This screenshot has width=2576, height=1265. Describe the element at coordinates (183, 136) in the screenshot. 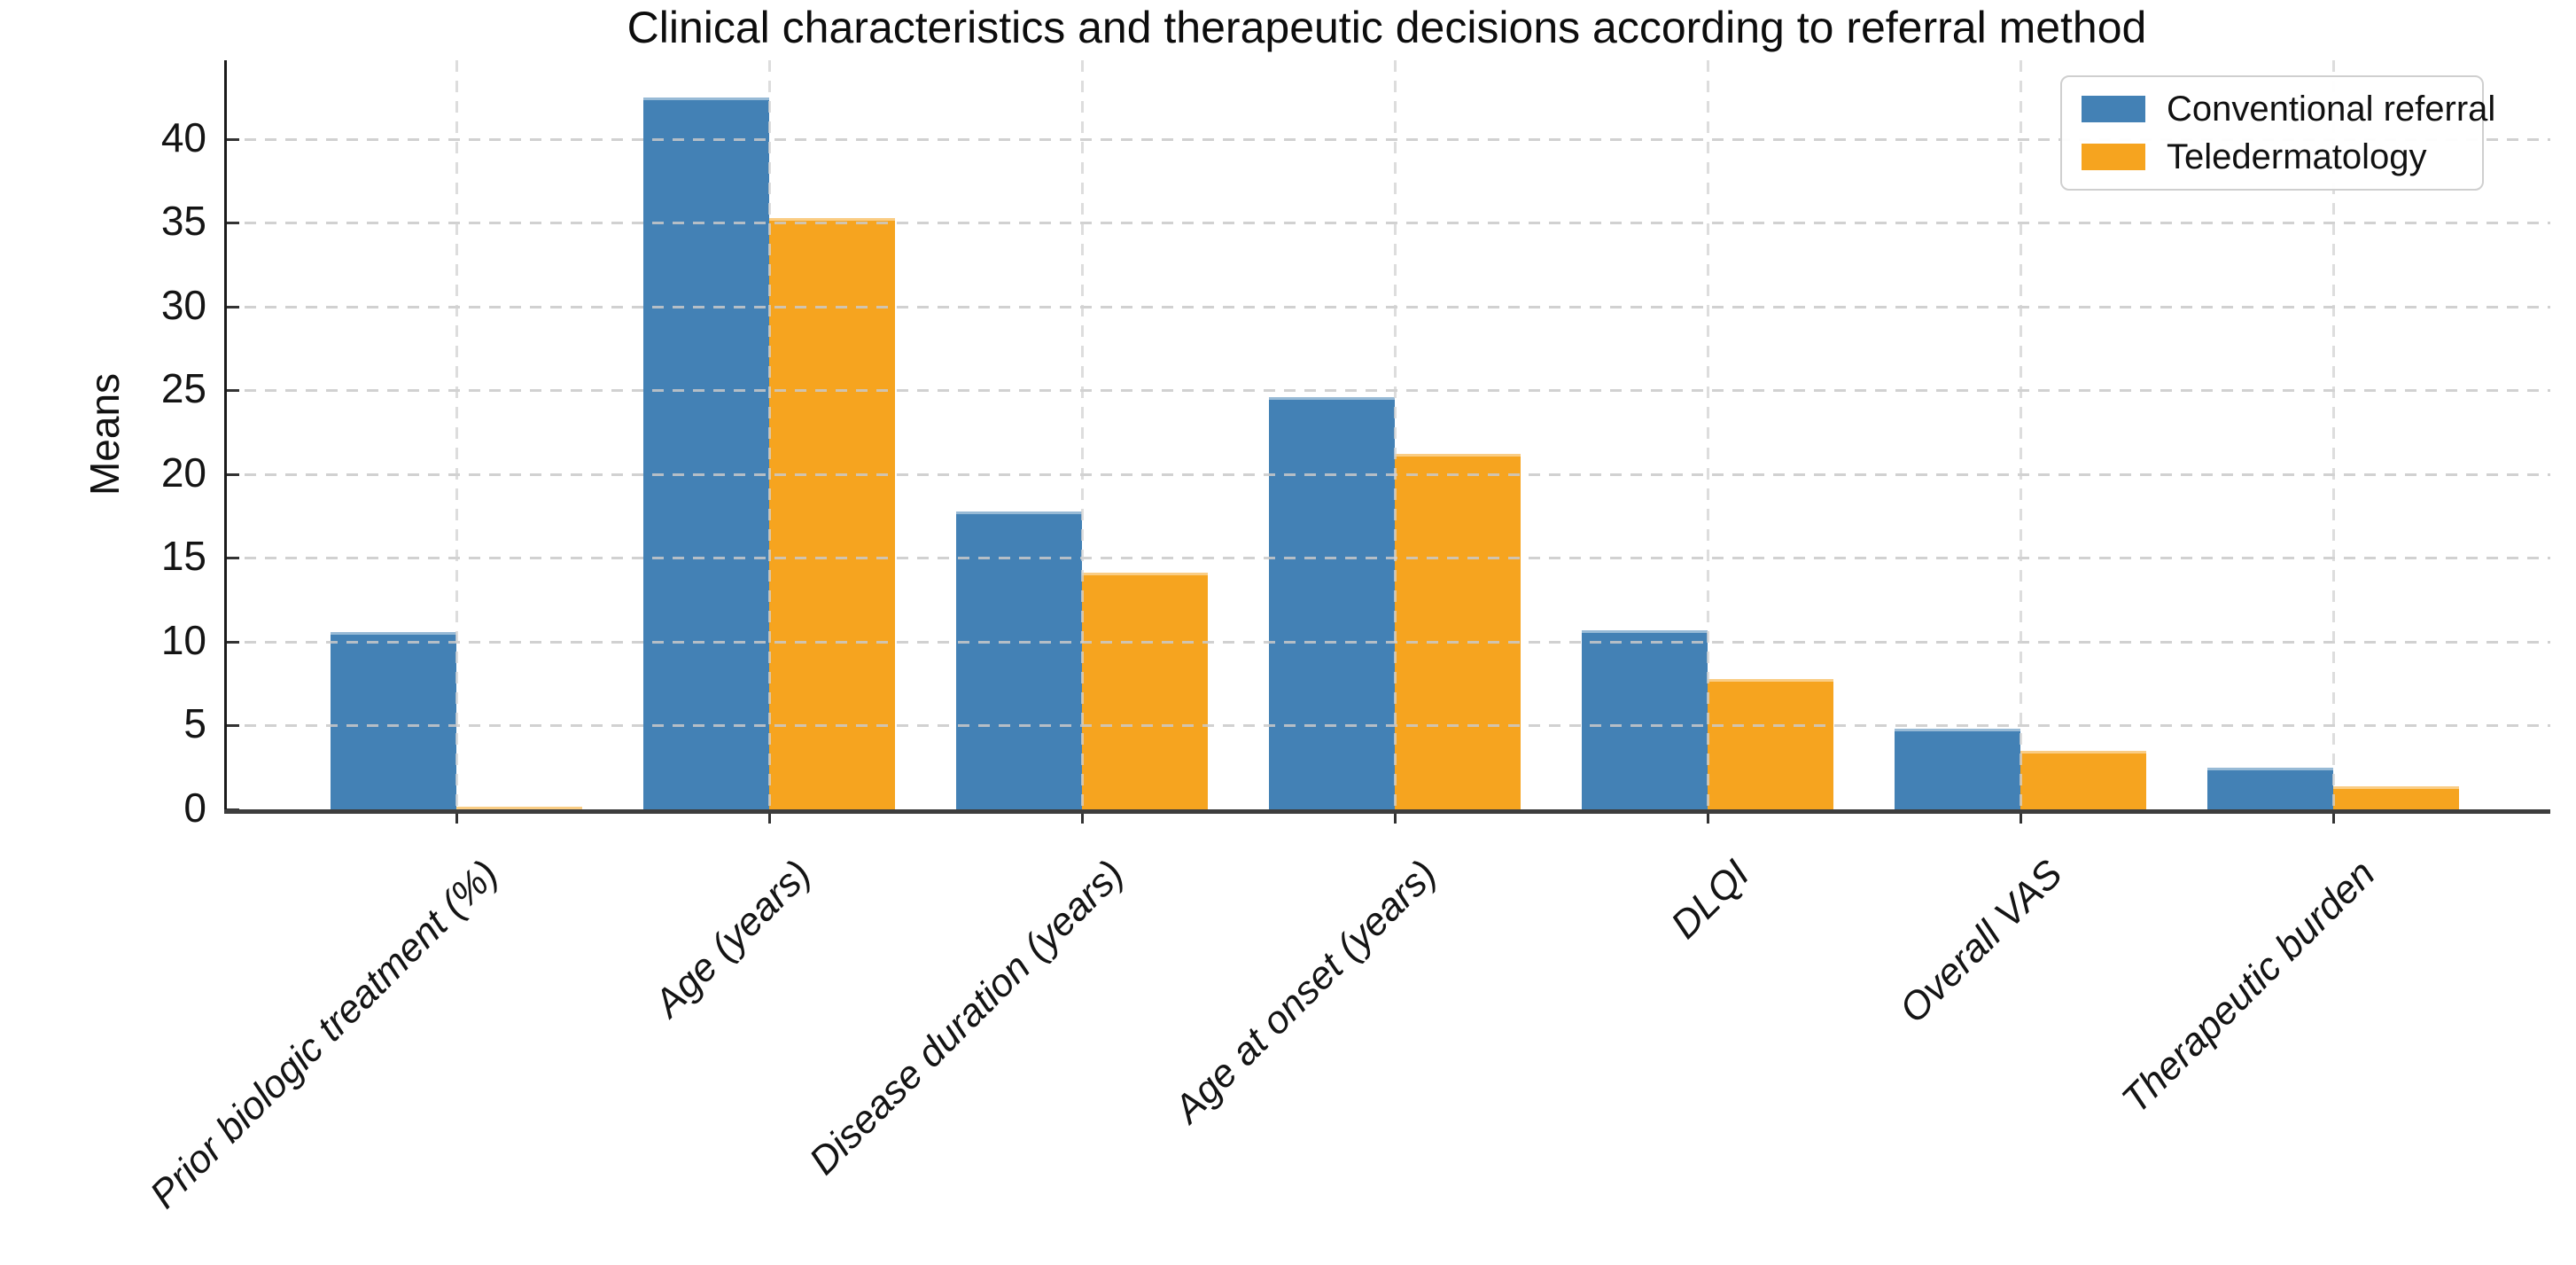

I see `y-tick-label: 40` at that location.